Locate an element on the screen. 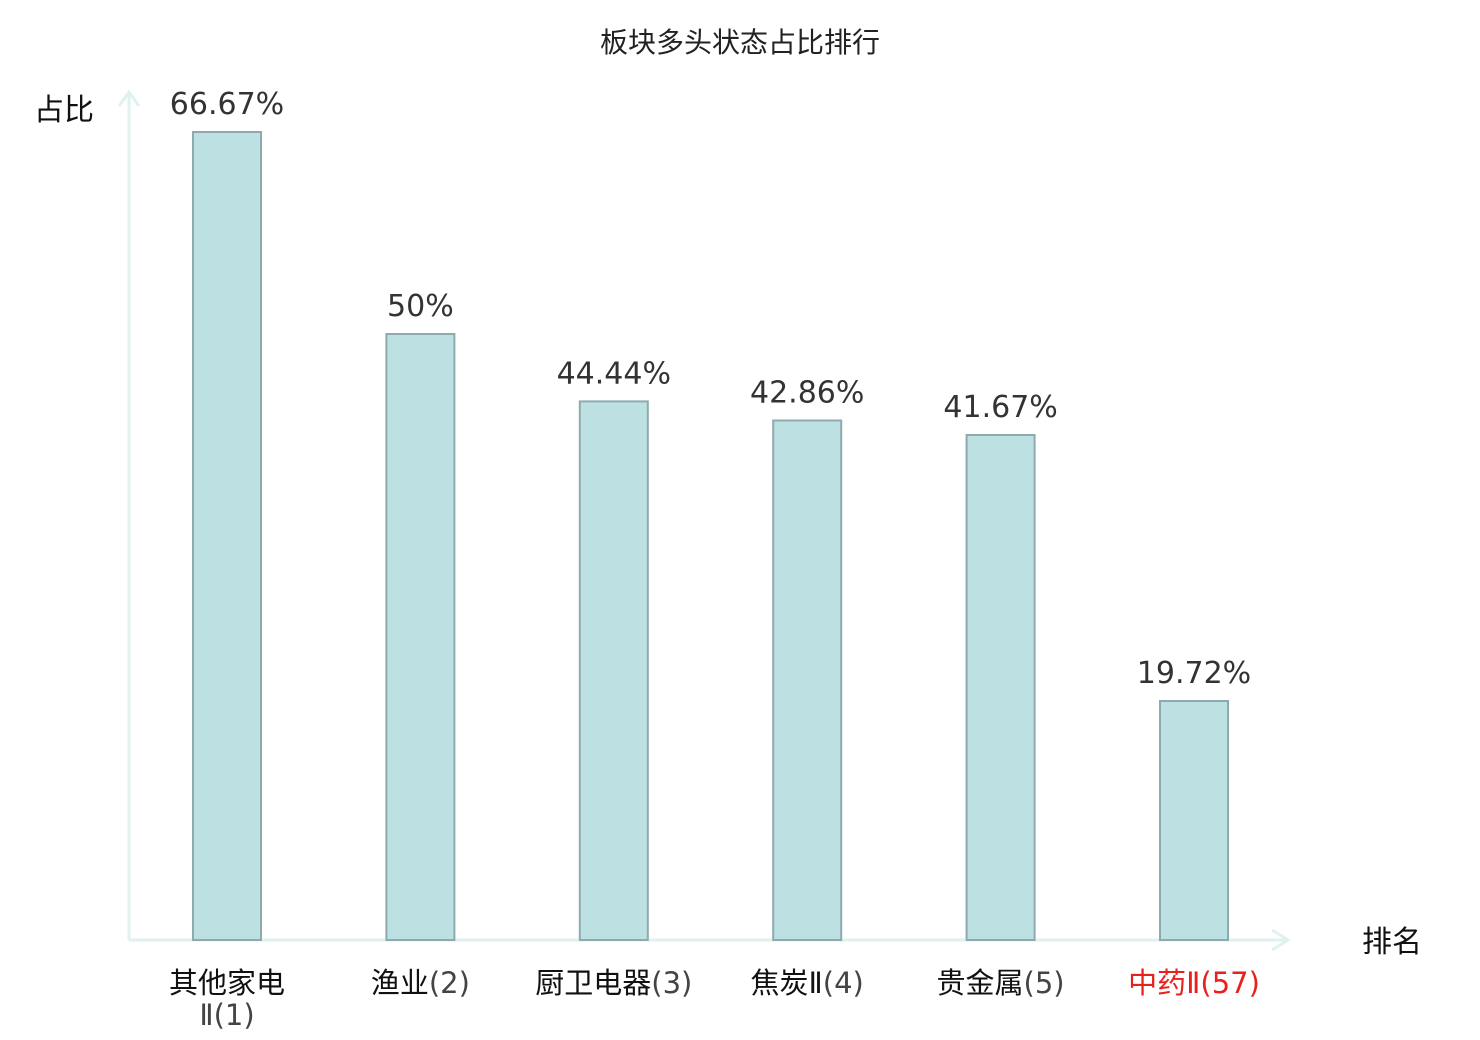  category-label-2: 渔业(2) is located at coordinates (420, 983).